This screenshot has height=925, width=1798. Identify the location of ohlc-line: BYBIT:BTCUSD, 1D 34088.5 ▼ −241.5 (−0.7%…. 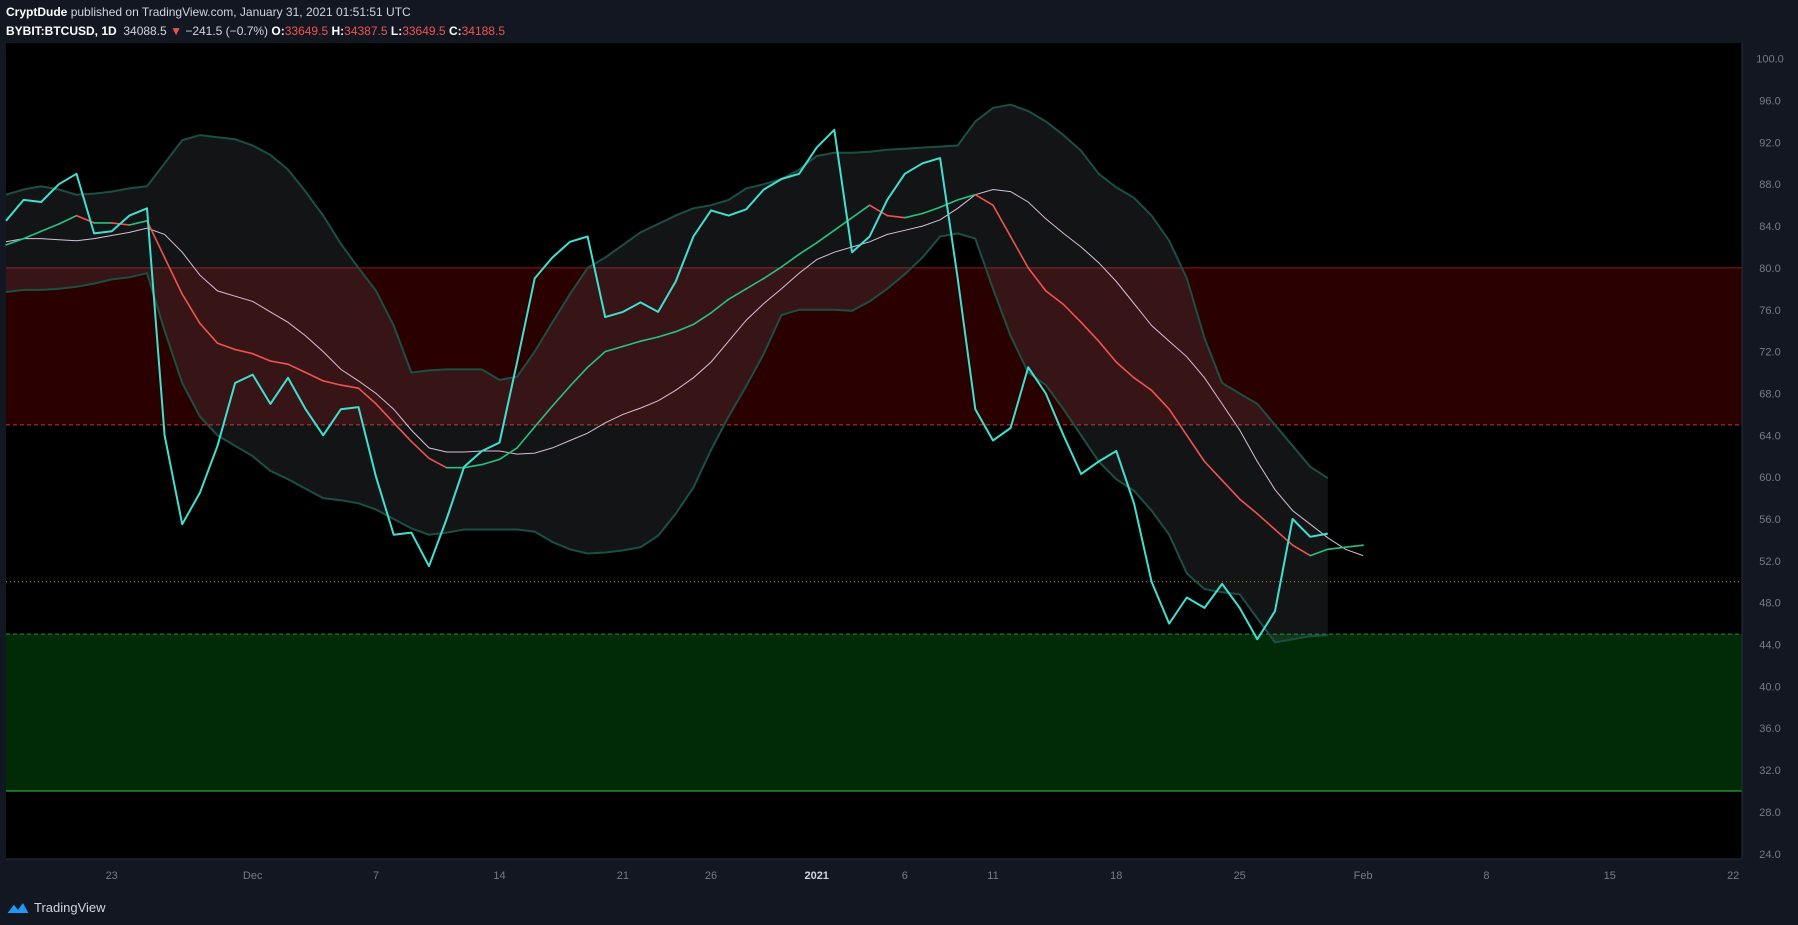
(255, 31).